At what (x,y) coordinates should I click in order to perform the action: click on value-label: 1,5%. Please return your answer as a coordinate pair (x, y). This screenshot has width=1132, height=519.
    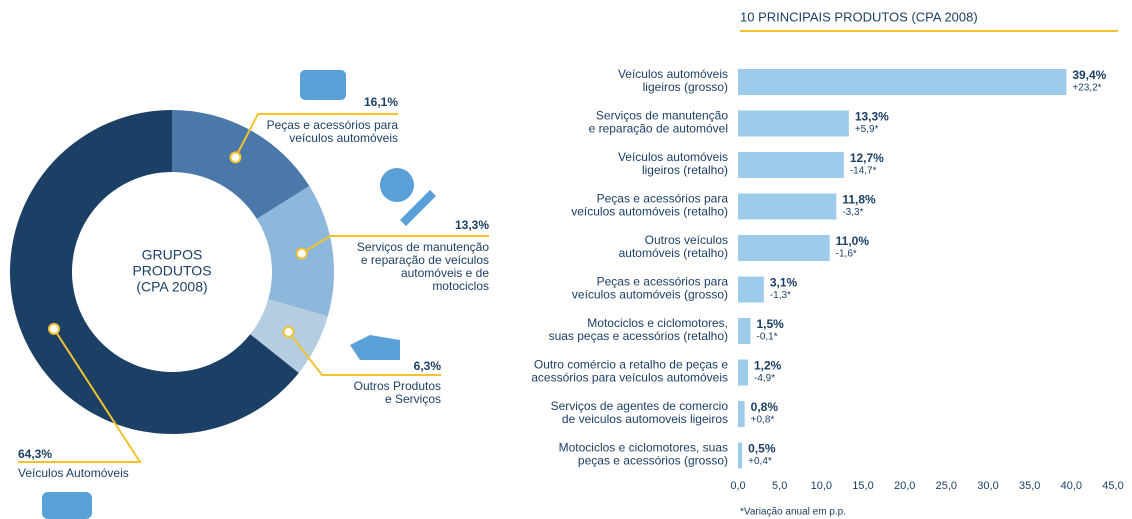
    Looking at the image, I should click on (771, 324).